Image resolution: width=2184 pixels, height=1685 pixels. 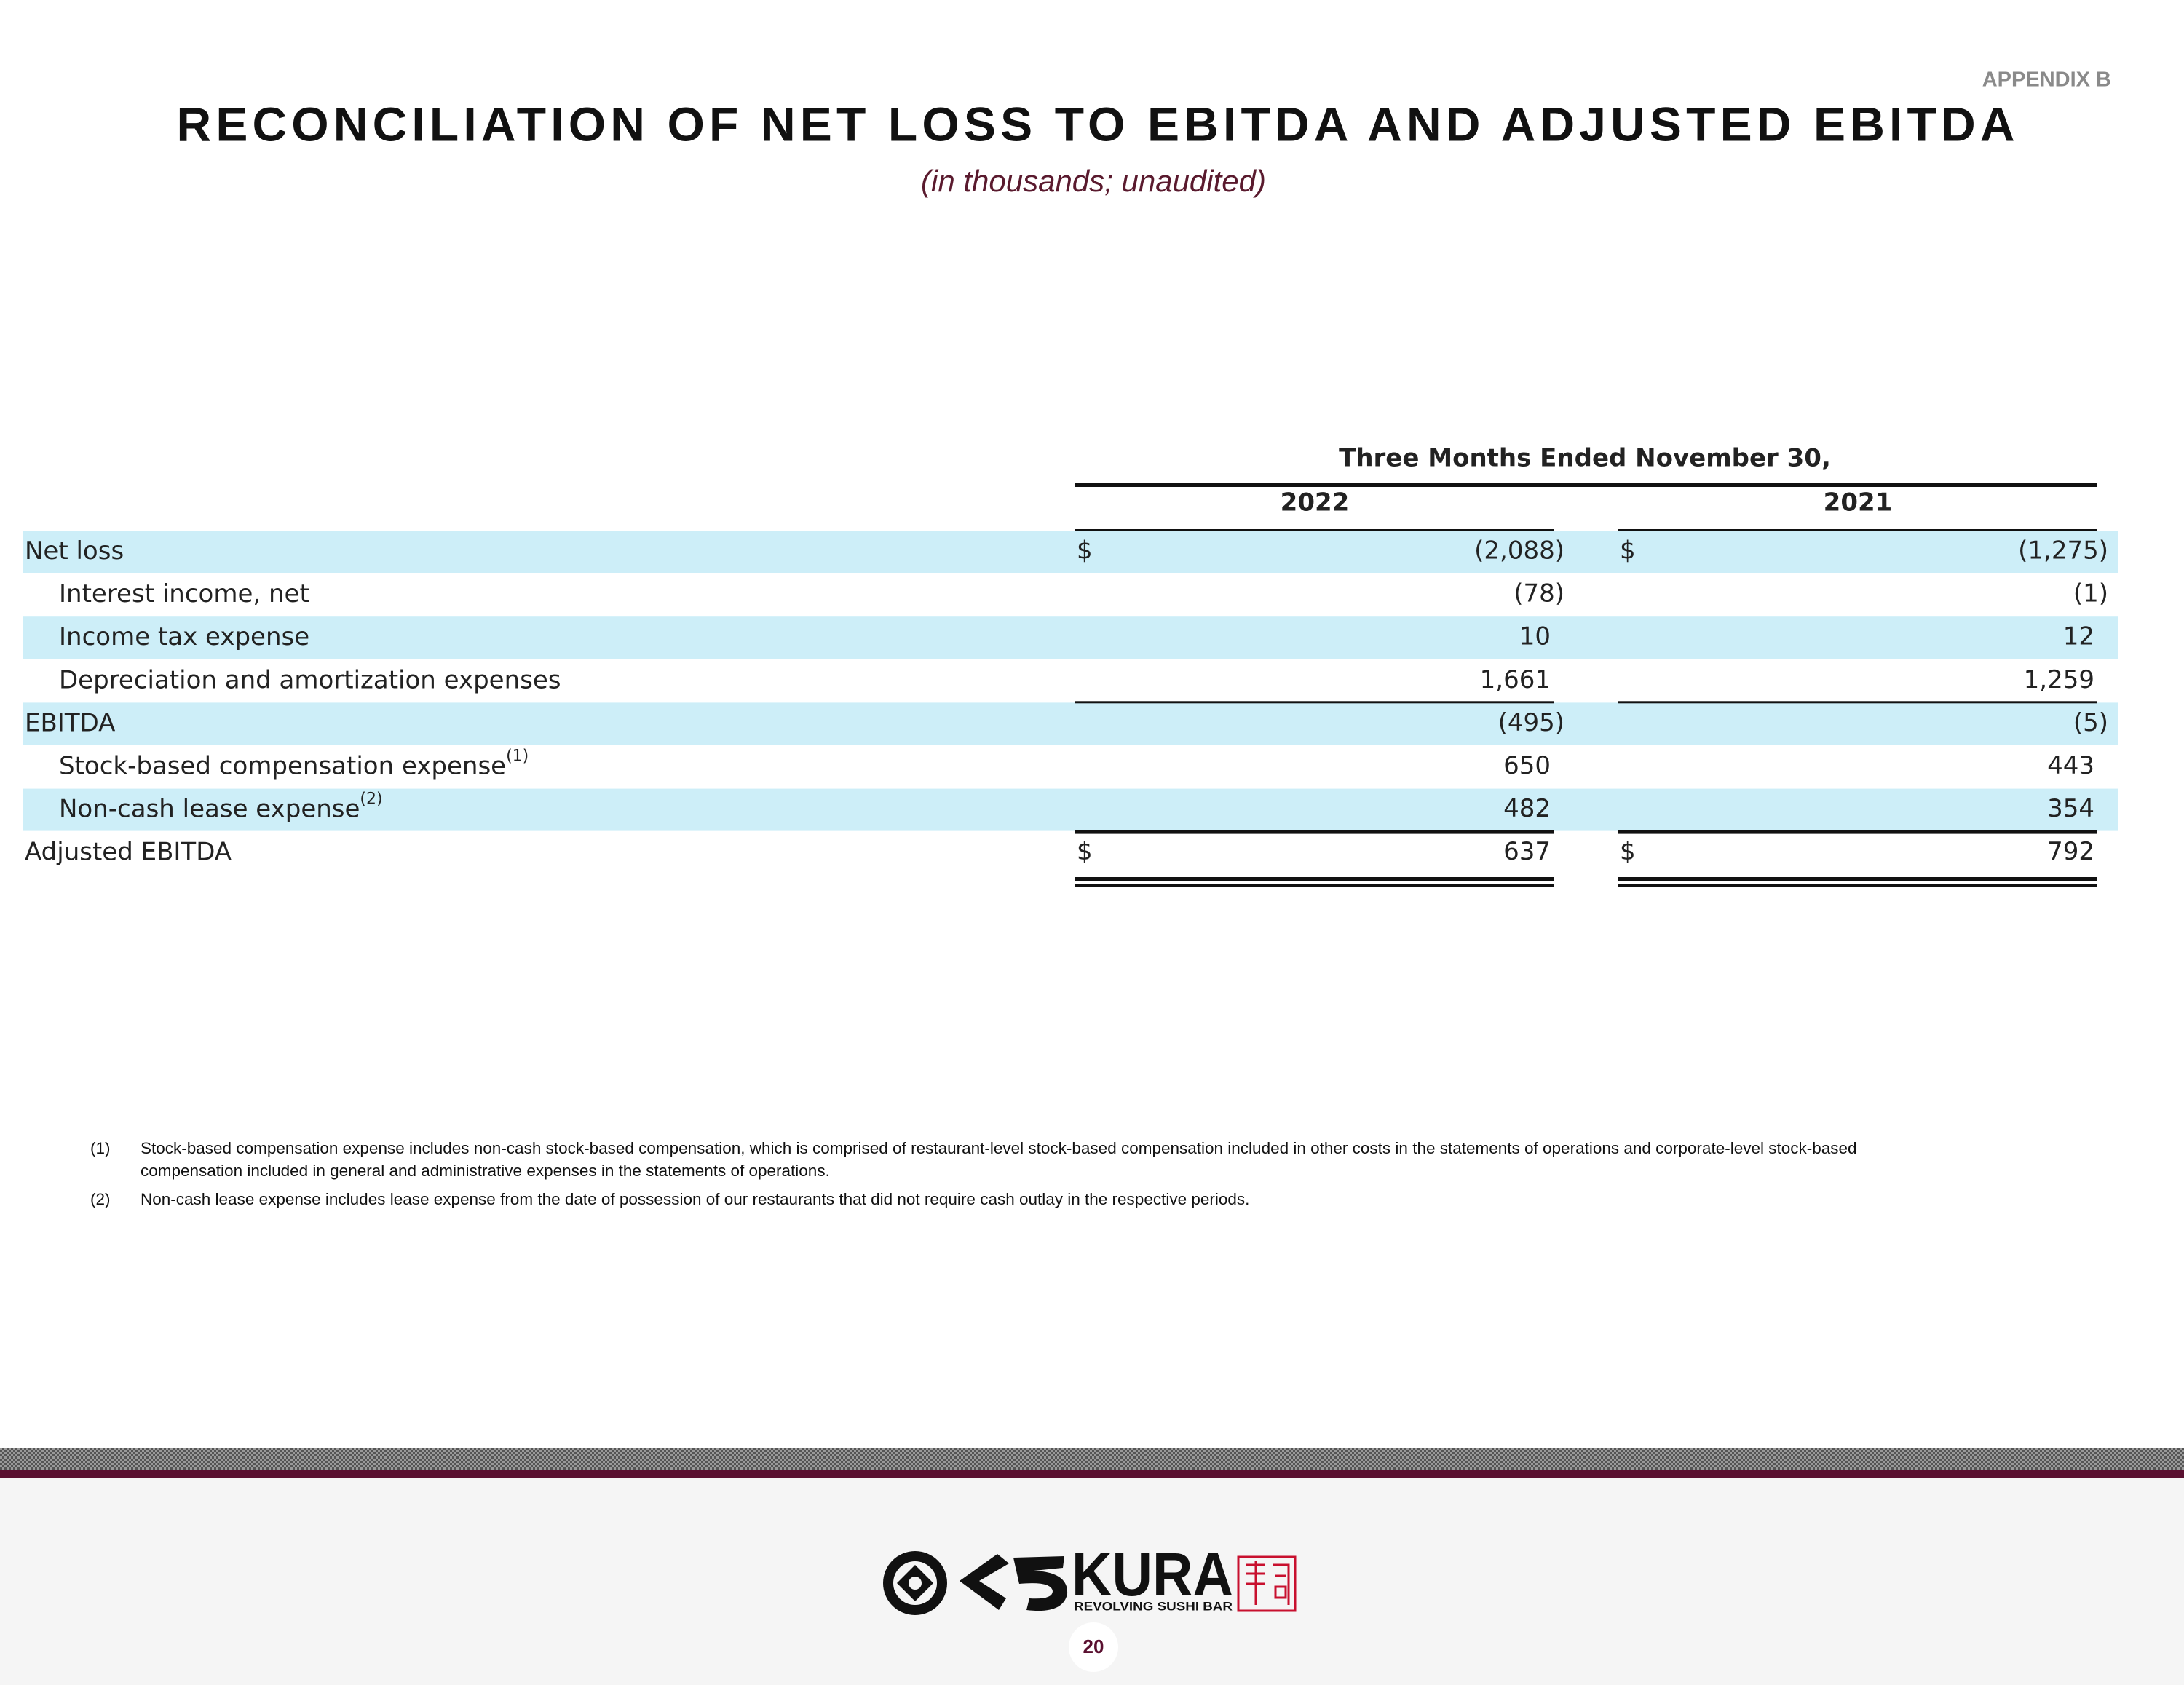 I want to click on row-label: Depreciation and amortization expenses, so click(x=310, y=679).